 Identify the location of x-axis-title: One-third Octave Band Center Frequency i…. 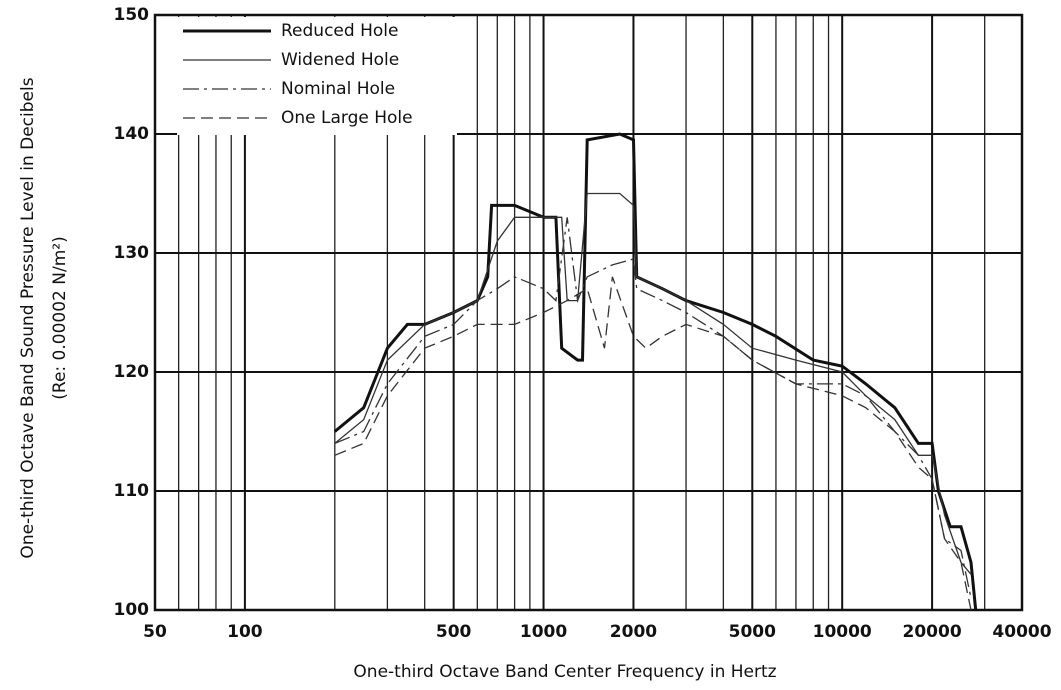
(564, 672).